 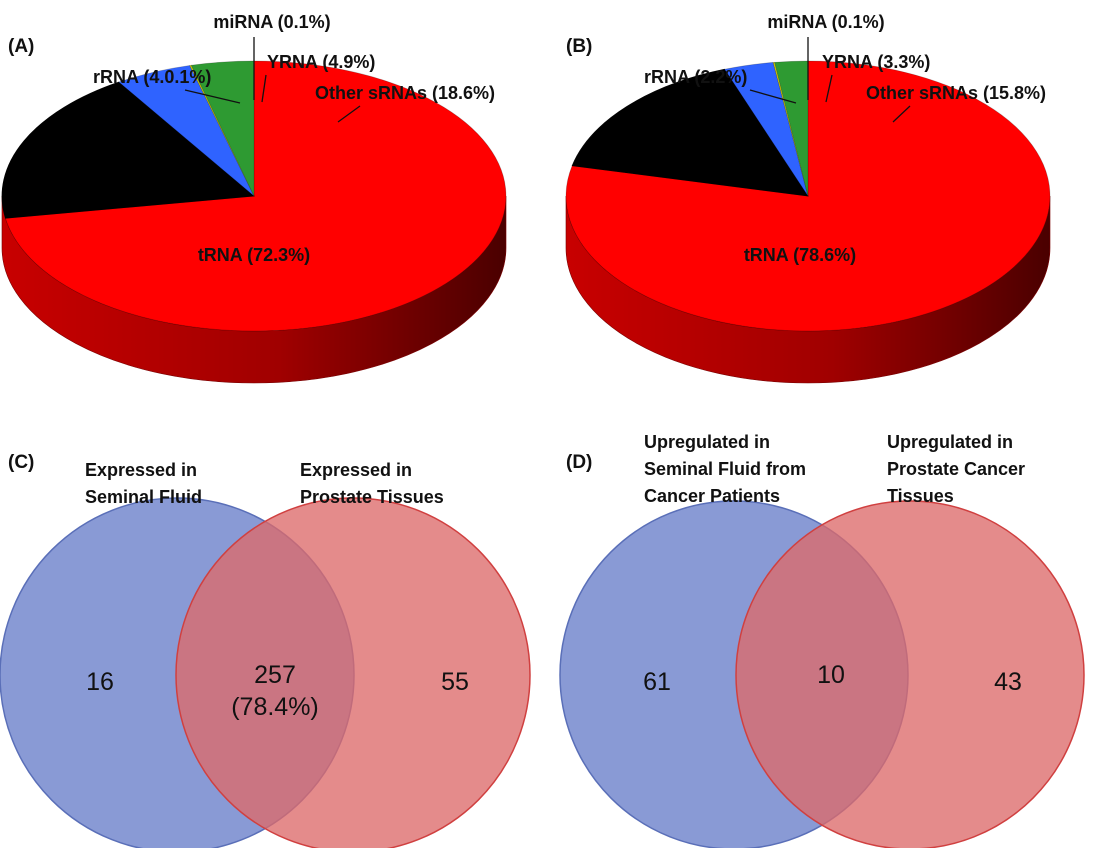 What do you see at coordinates (254, 255) in the screenshot?
I see `pie-a-label-trna: tRNA (72.3%)` at bounding box center [254, 255].